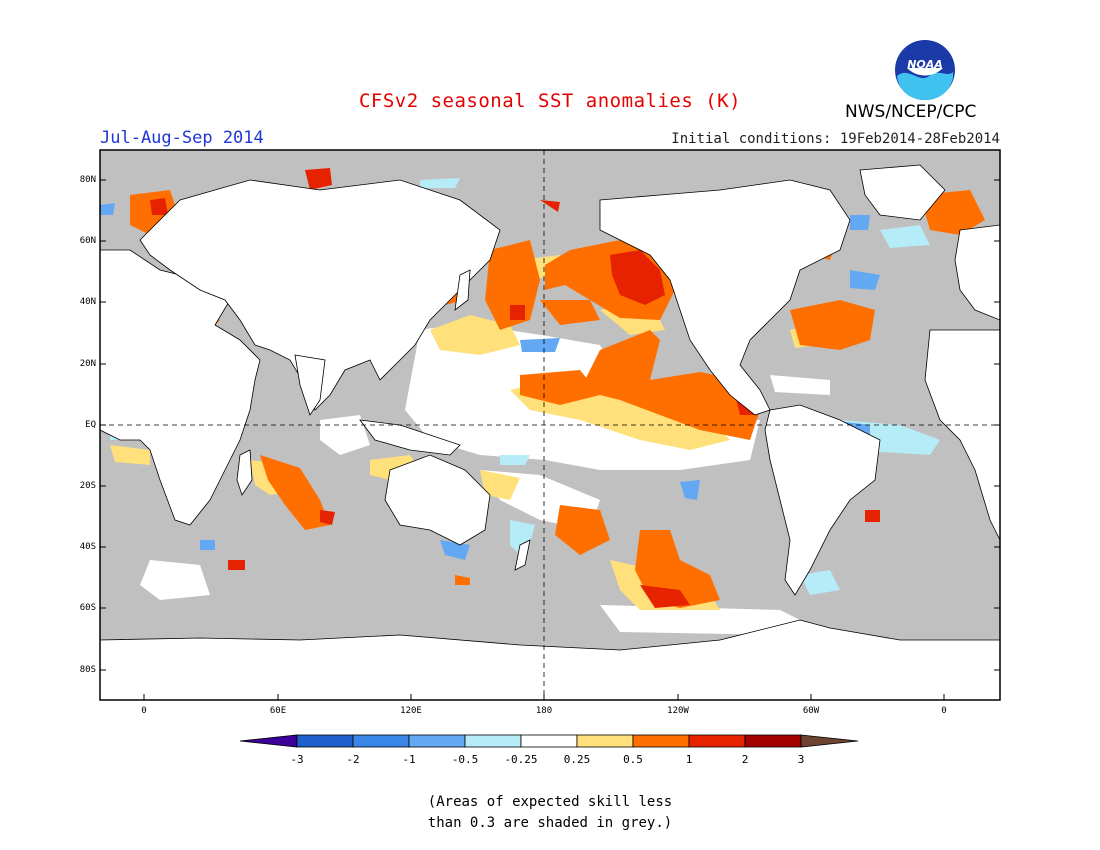 This screenshot has width=1100, height=850. I want to click on logo-text: NOAA, so click(925, 64).